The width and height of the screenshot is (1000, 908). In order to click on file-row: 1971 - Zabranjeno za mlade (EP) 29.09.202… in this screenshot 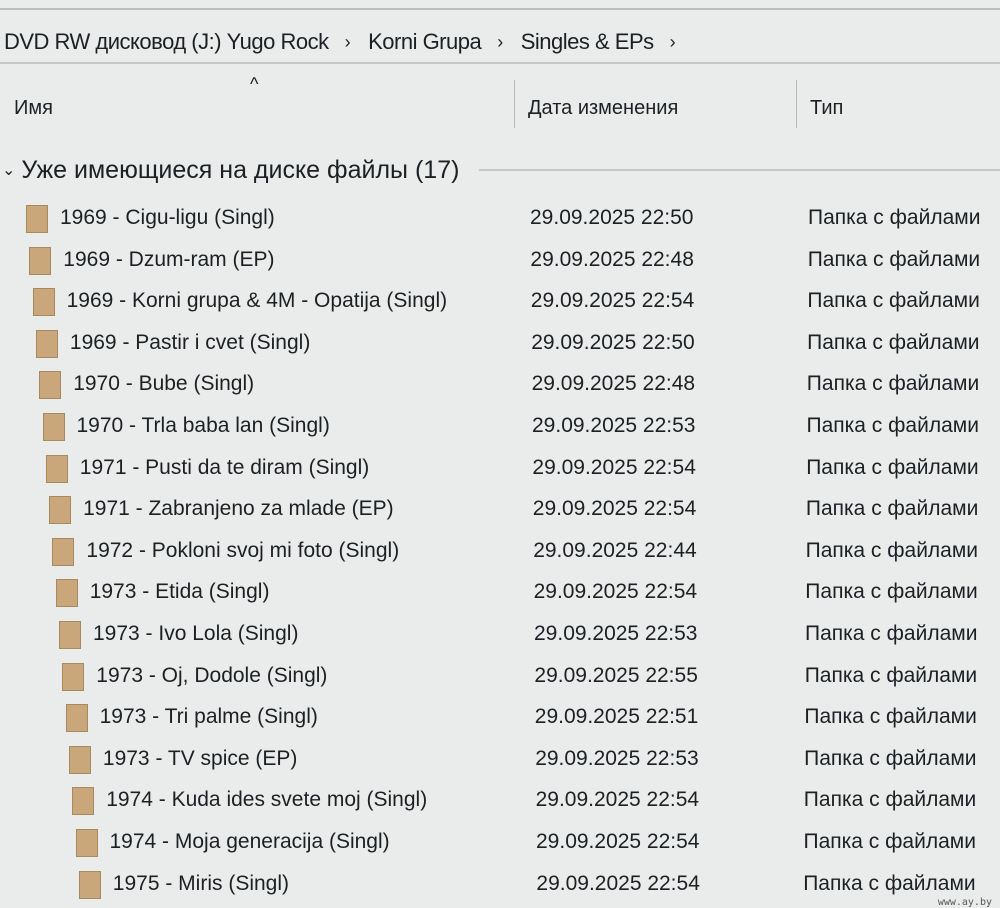, I will do `click(500, 509)`.